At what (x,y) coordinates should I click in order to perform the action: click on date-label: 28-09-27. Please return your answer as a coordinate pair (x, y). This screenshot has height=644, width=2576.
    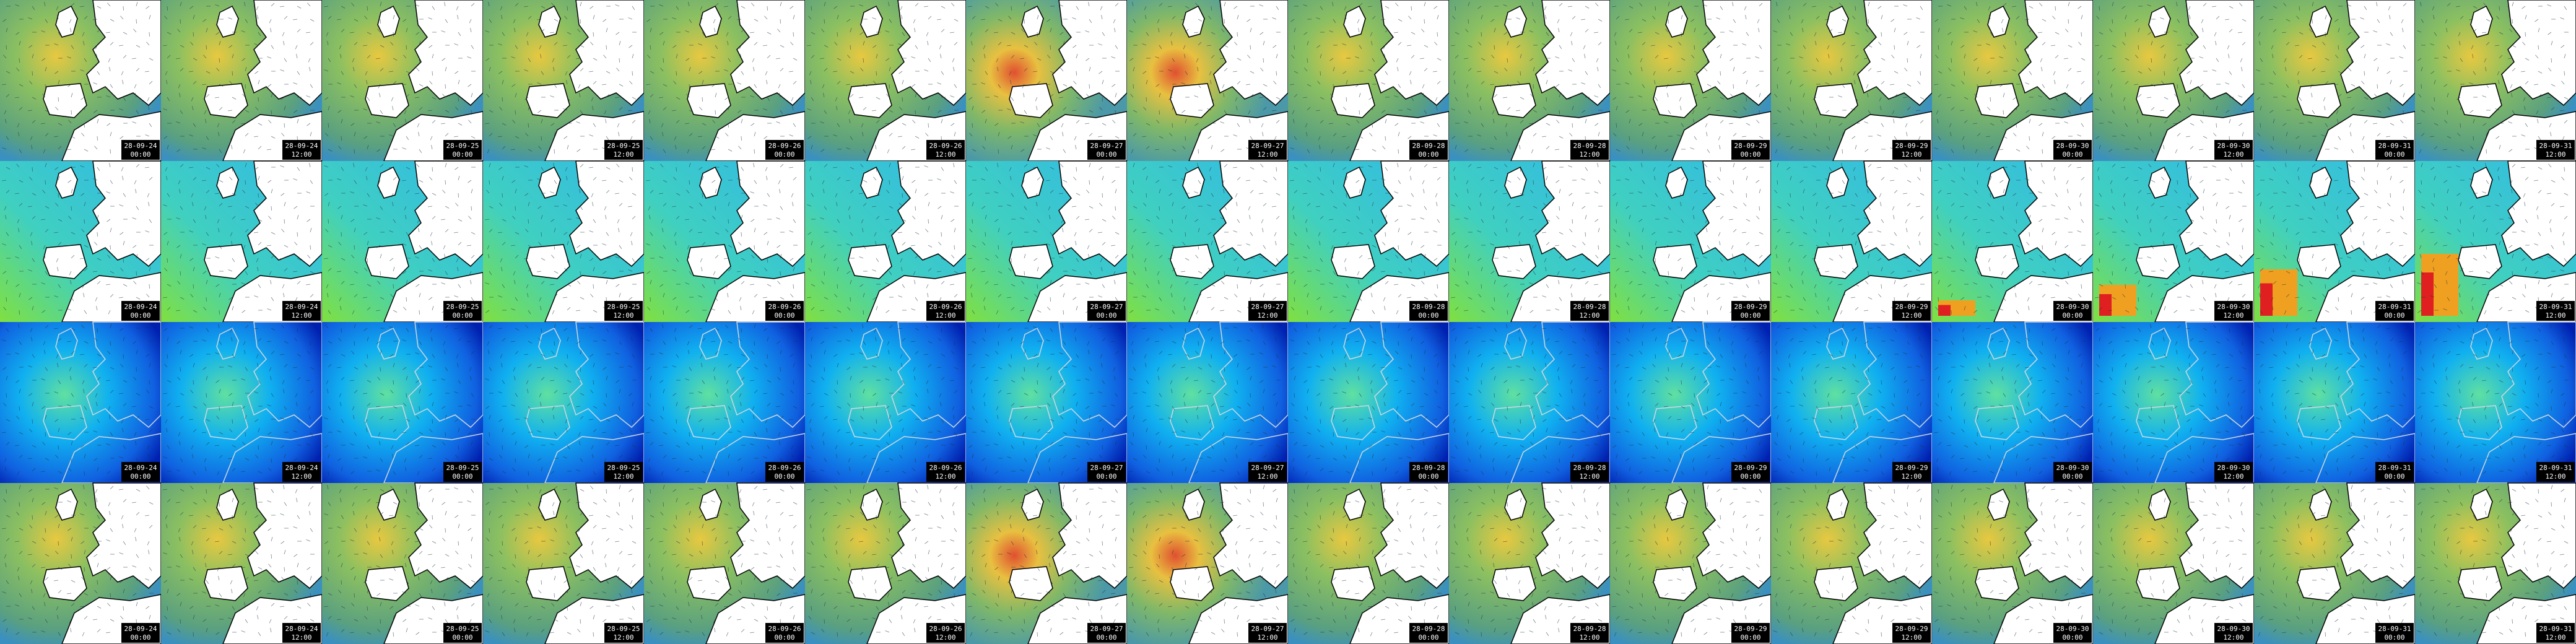
    Looking at the image, I should click on (1267, 146).